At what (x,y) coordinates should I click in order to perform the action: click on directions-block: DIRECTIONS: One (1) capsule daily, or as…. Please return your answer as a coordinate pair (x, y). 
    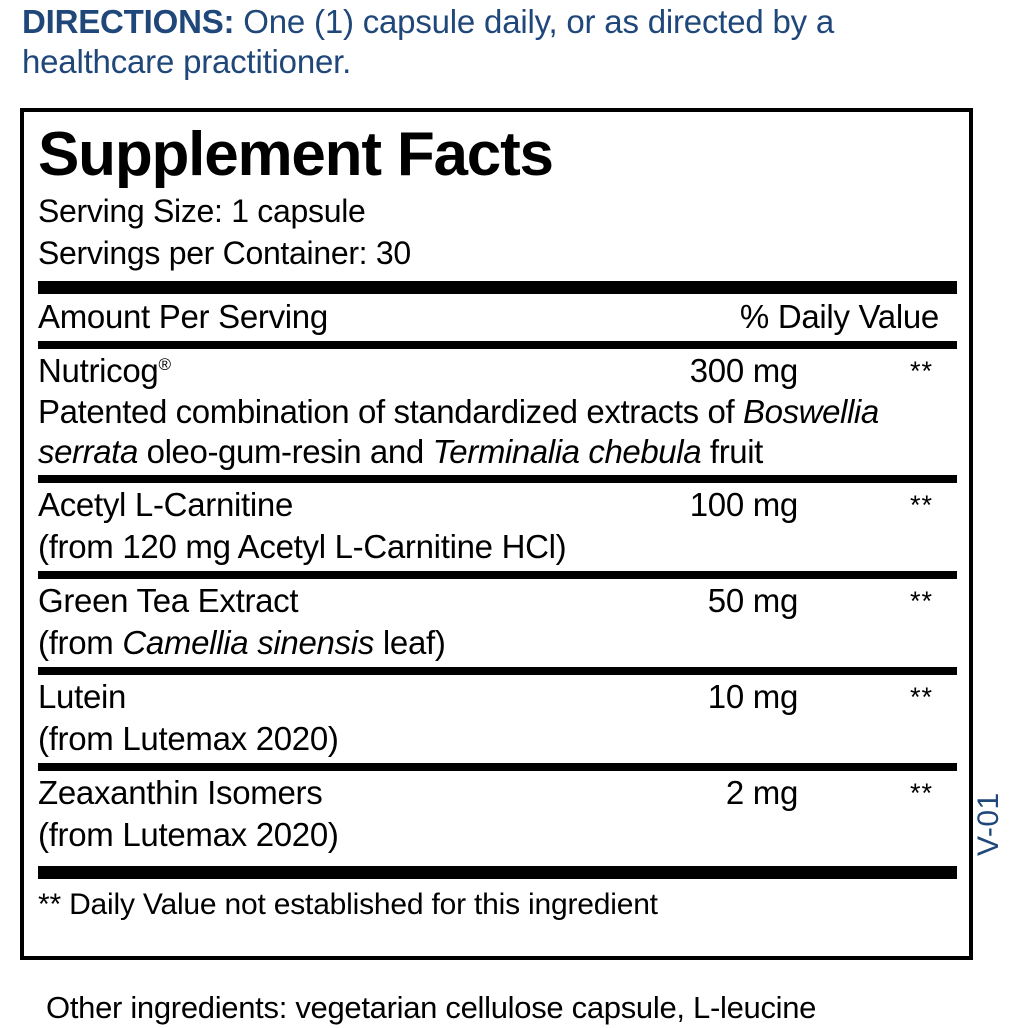
    Looking at the image, I should click on (472, 42).